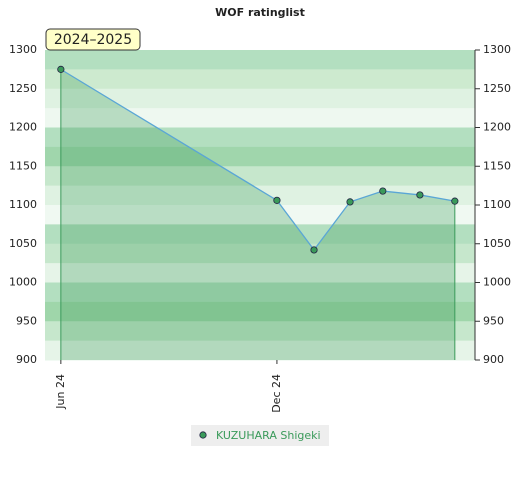 This screenshot has height=480, width=520. What do you see at coordinates (60, 392) in the screenshot?
I see `x-tick-label: Jun 24` at bounding box center [60, 392].